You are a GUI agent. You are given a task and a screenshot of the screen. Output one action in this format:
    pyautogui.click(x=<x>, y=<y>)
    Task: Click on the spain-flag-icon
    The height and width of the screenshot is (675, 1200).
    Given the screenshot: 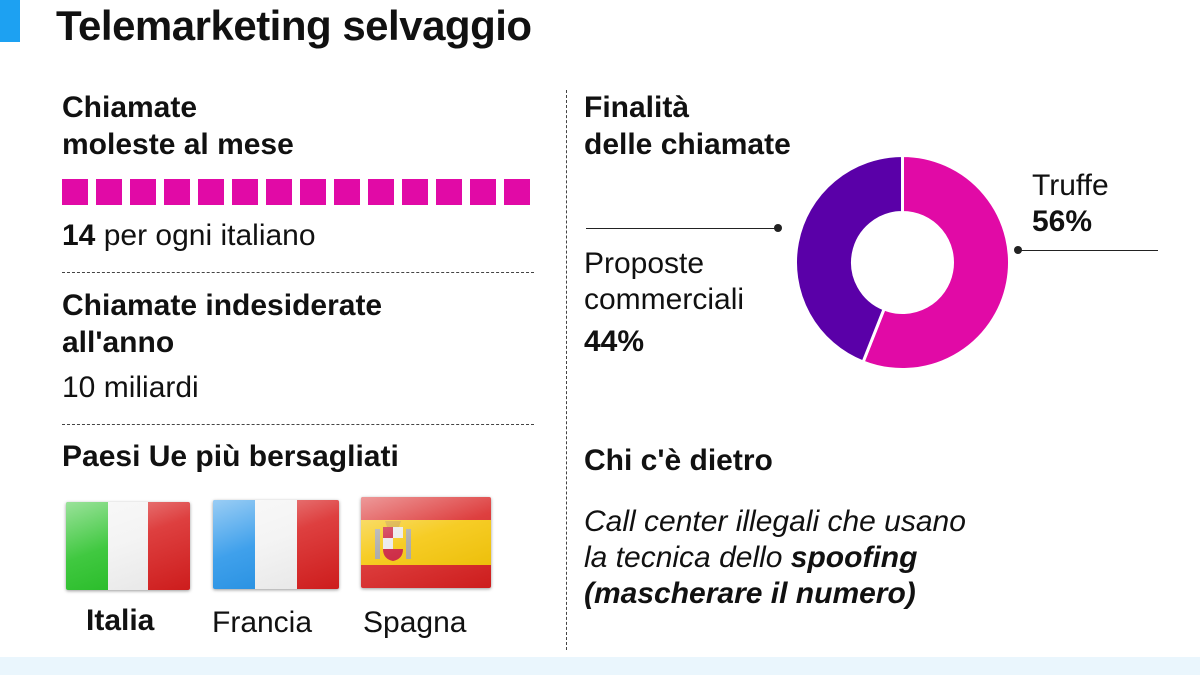 What is the action you would take?
    pyautogui.click(x=426, y=542)
    